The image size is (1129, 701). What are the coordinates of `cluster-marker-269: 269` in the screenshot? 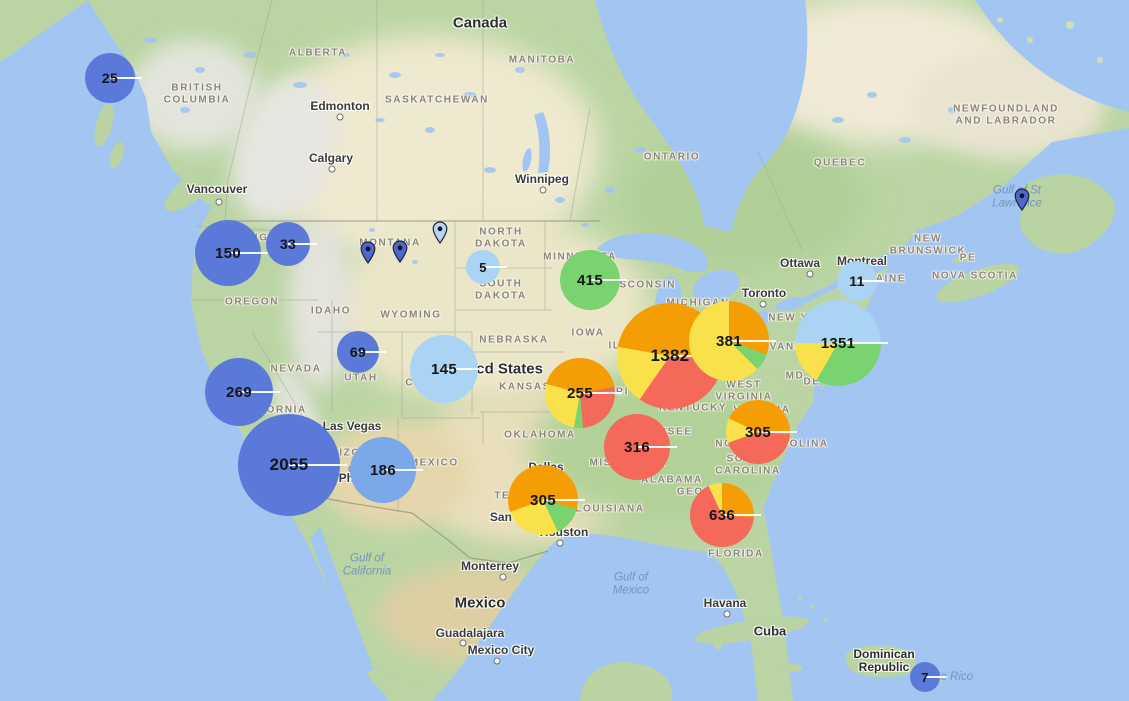 It's located at (242, 392).